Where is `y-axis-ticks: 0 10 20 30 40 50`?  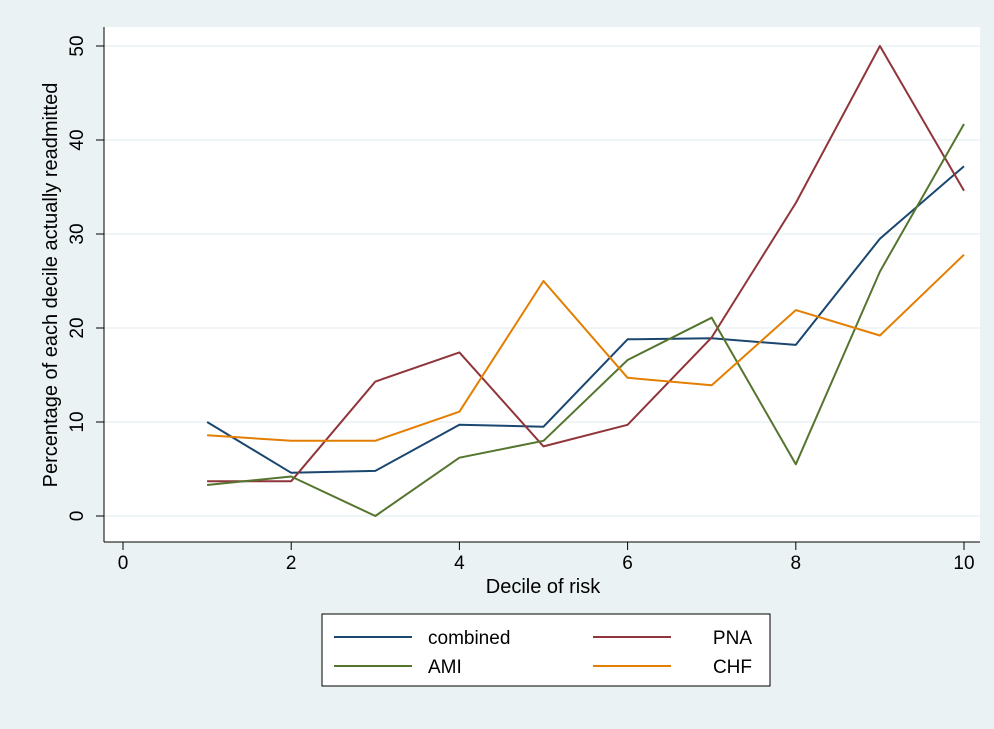 y-axis-ticks: 0 10 20 30 40 50 is located at coordinates (85, 278).